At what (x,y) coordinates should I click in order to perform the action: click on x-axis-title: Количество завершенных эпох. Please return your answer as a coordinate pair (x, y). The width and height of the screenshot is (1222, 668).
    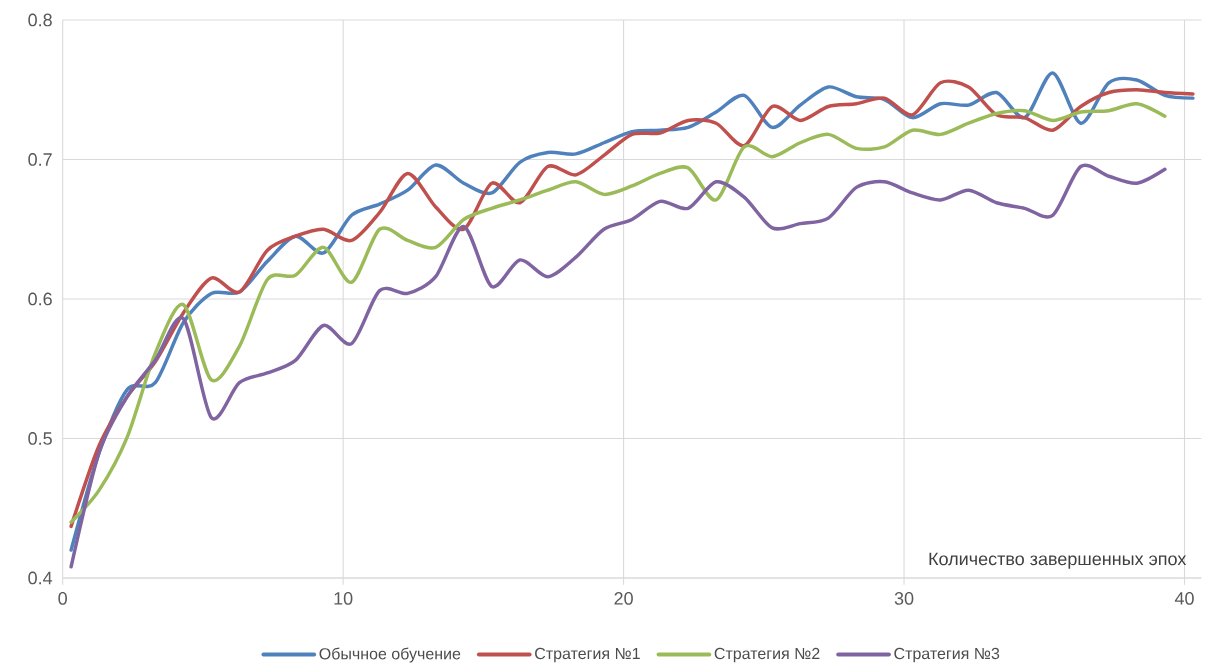
    Looking at the image, I should click on (1058, 560).